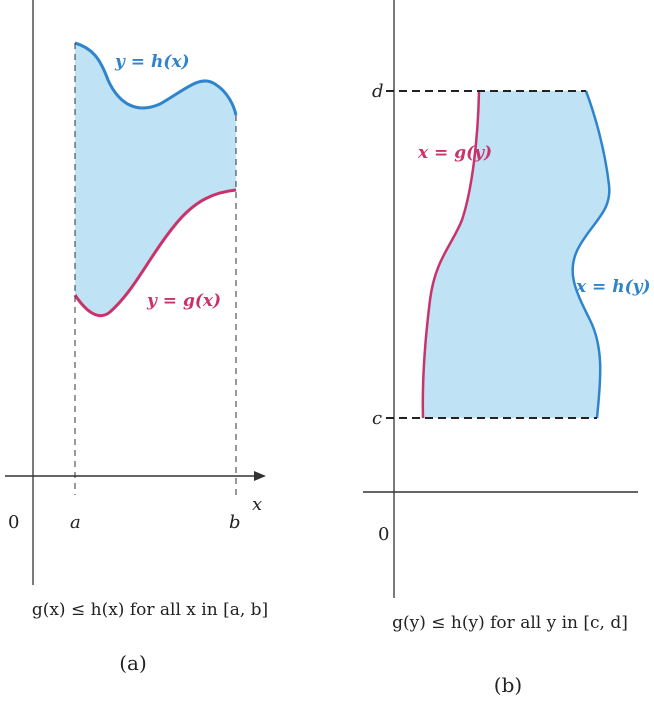 The width and height of the screenshot is (654, 718). What do you see at coordinates (613, 287) in the screenshot?
I see `panel-b-label-h: x = h(y)` at bounding box center [613, 287].